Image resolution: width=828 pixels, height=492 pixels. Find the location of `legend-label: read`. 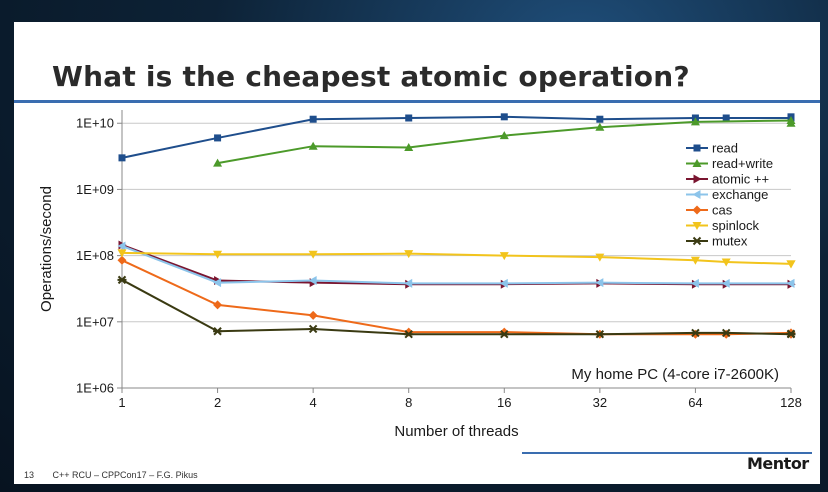

legend-label: read is located at coordinates (725, 148).